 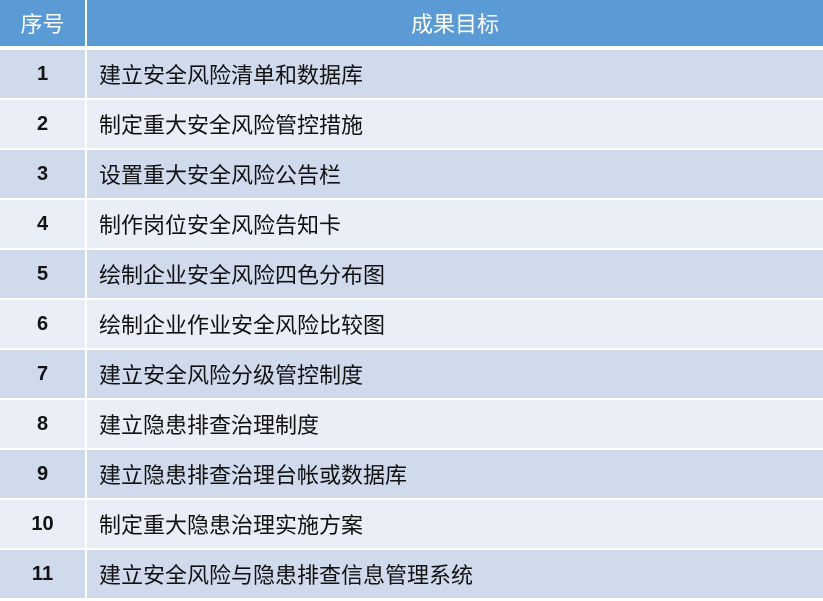 I want to click on table-row: 7 建立安全风险分级管控制度, so click(x=411, y=374).